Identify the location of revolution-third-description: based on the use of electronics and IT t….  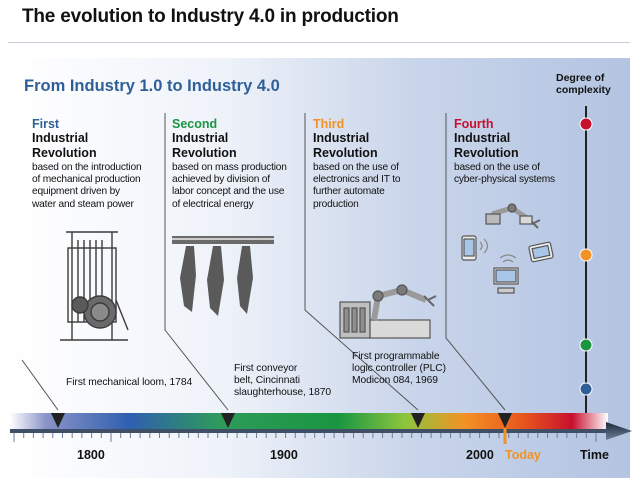
(357, 186).